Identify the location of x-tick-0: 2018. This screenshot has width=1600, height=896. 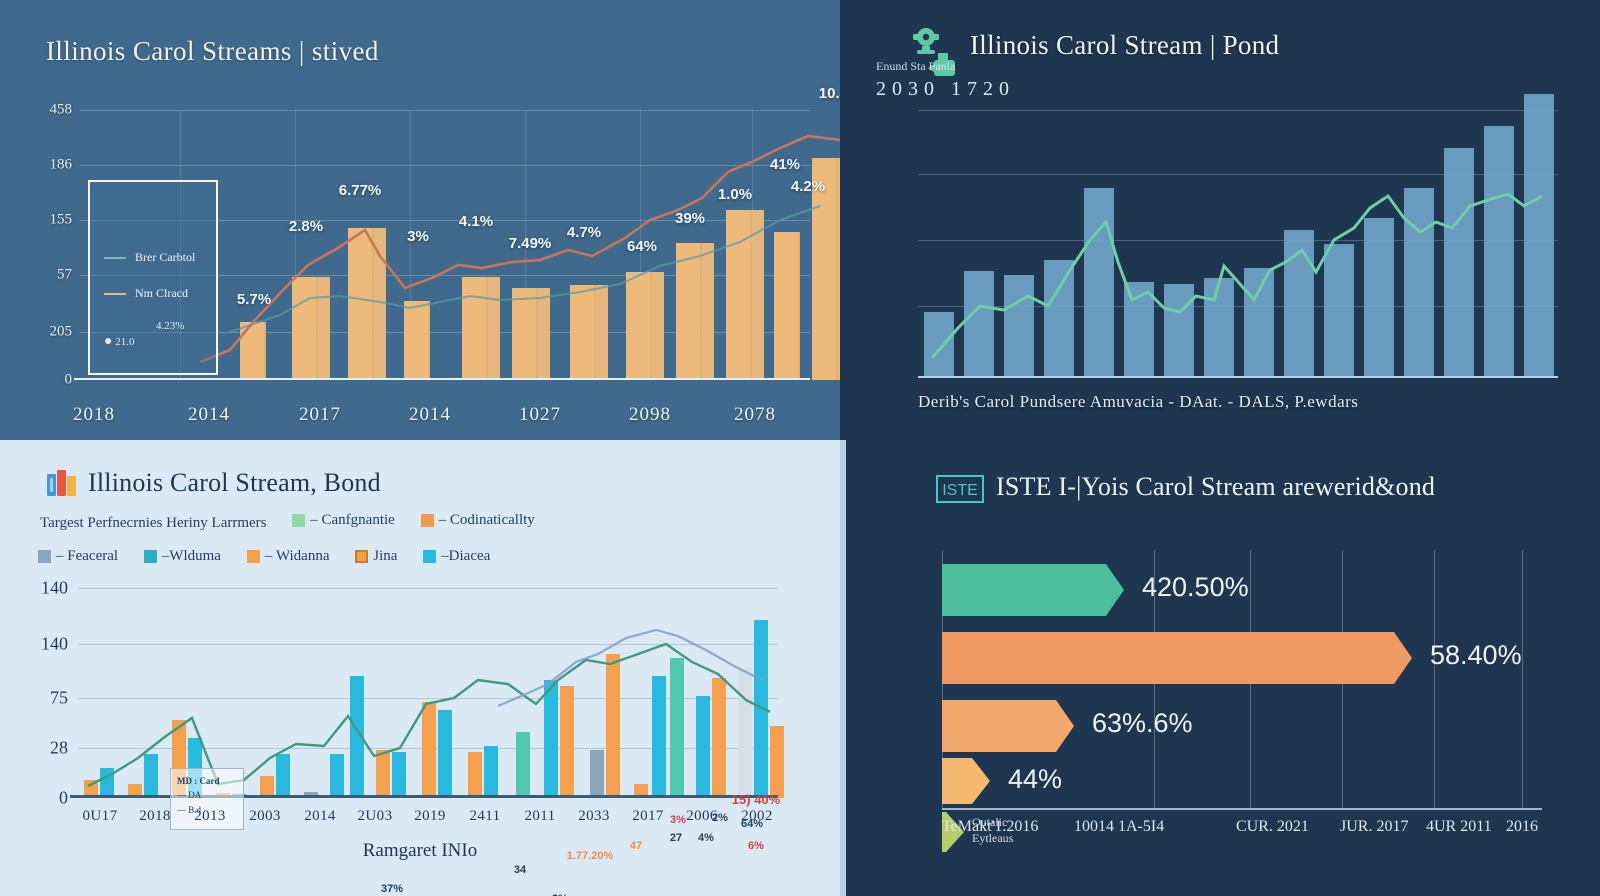
(94, 414).